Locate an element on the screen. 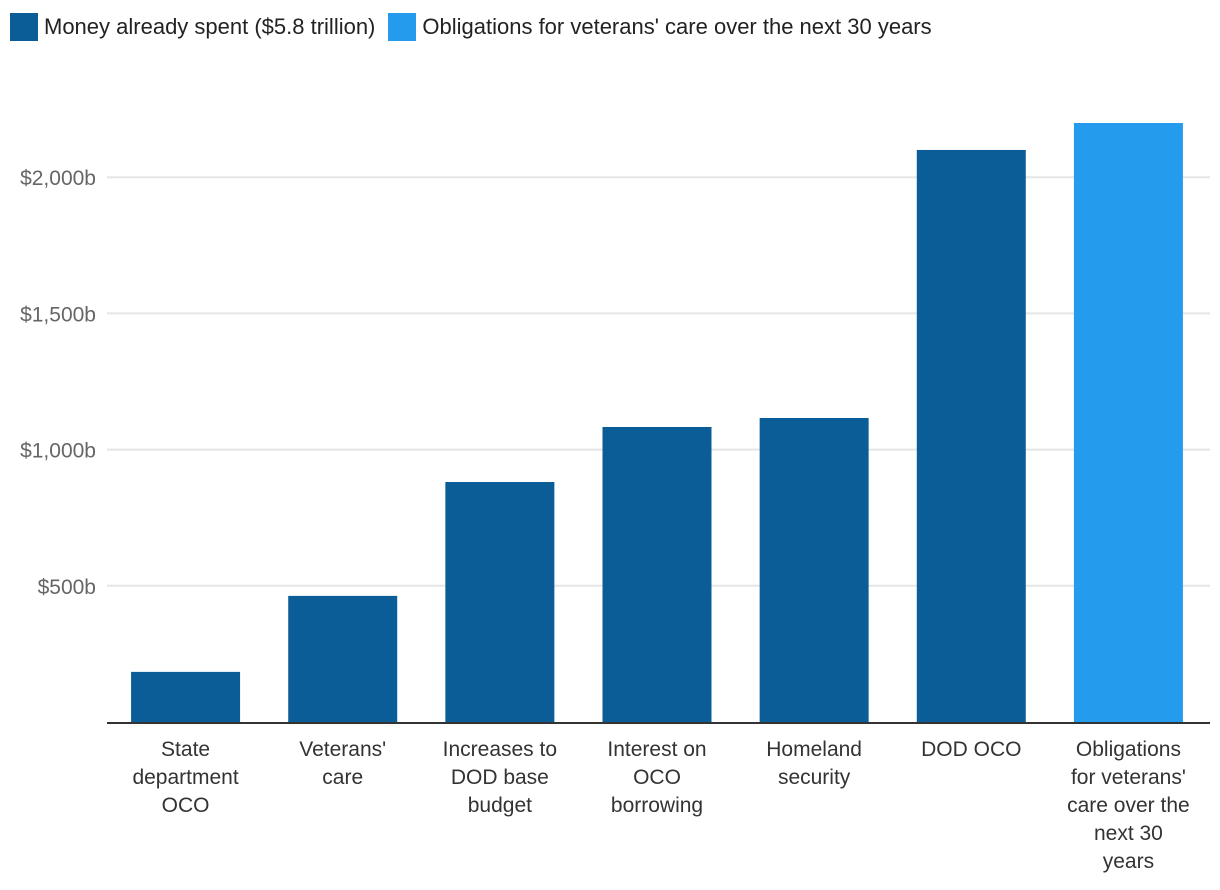  x-category-label-line: Obligations is located at coordinates (1128, 749).